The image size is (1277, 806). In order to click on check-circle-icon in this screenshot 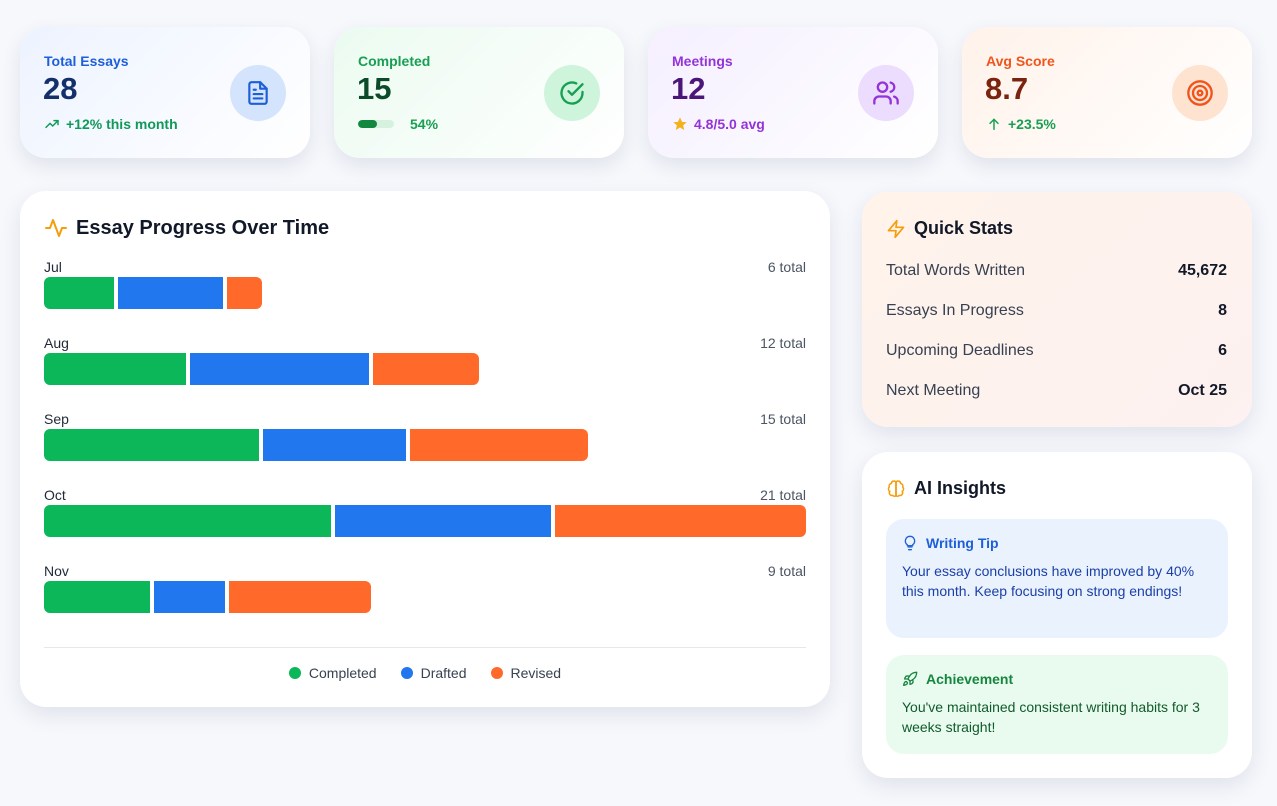, I will do `click(572, 93)`.